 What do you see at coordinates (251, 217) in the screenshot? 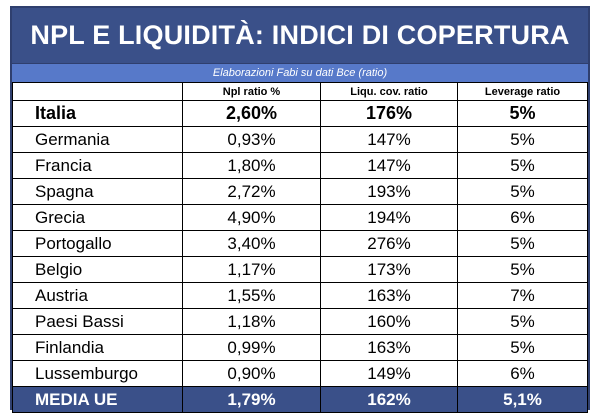
I see `npl-cell: 4,90%` at bounding box center [251, 217].